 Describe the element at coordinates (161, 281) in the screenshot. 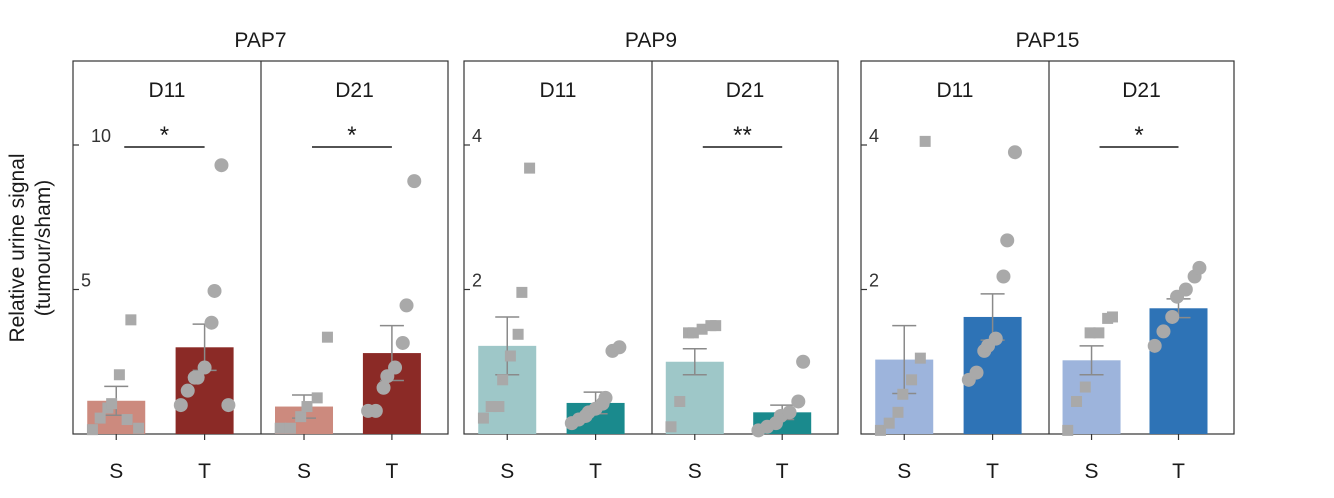

I see `panel-d11: D11 S T *` at that location.